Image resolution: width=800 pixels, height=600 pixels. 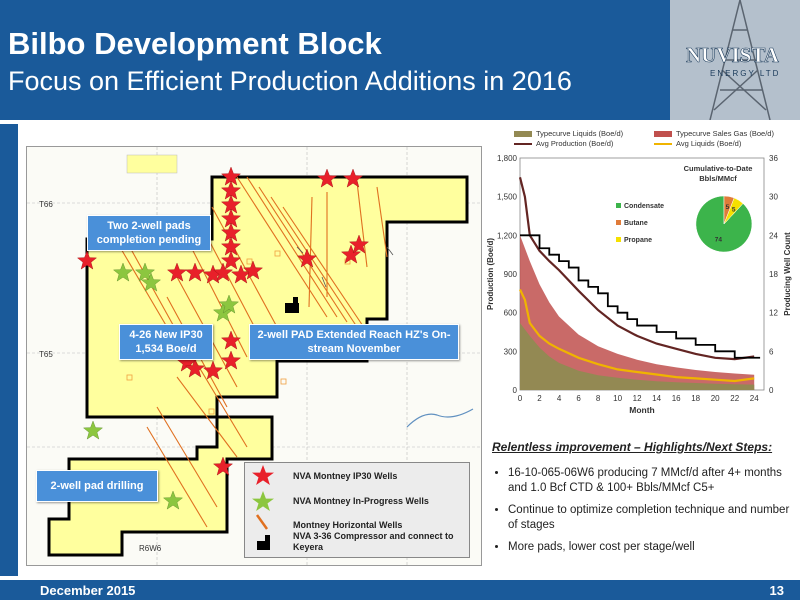 I want to click on avg-liquids-line, so click(x=637, y=336).